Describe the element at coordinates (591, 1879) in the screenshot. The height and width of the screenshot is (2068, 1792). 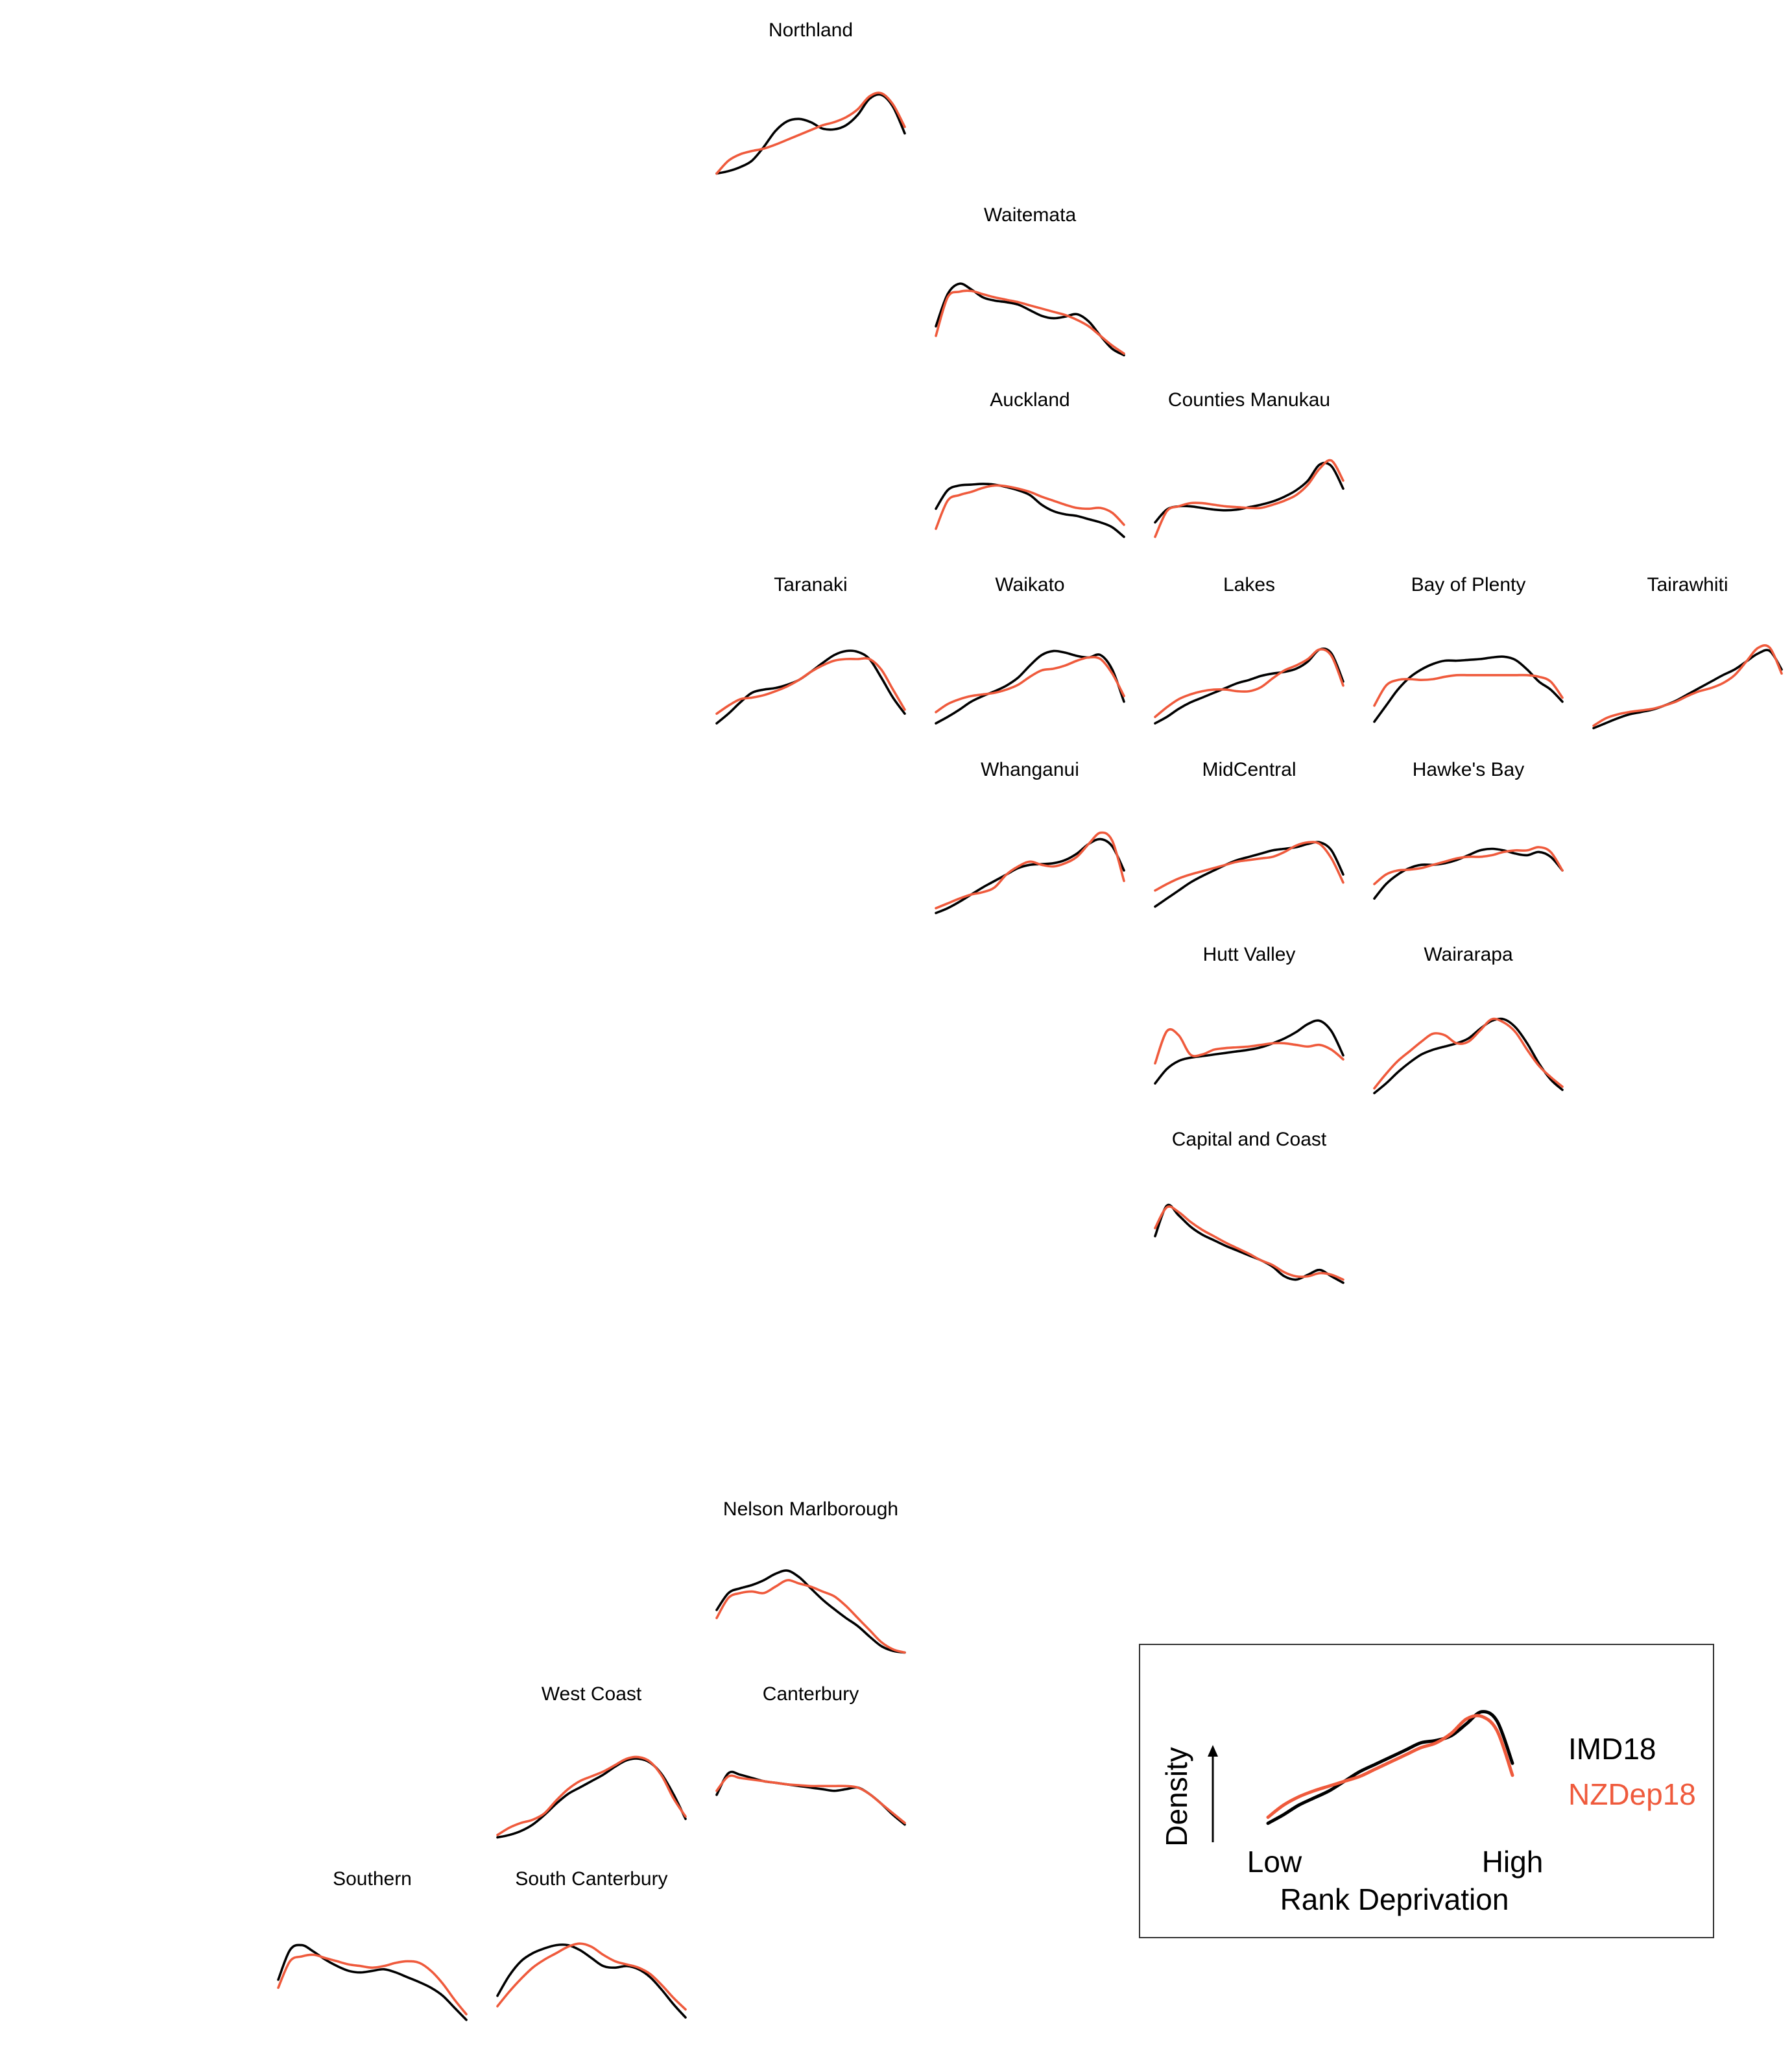
I see `panel-title: South Canterbury` at that location.